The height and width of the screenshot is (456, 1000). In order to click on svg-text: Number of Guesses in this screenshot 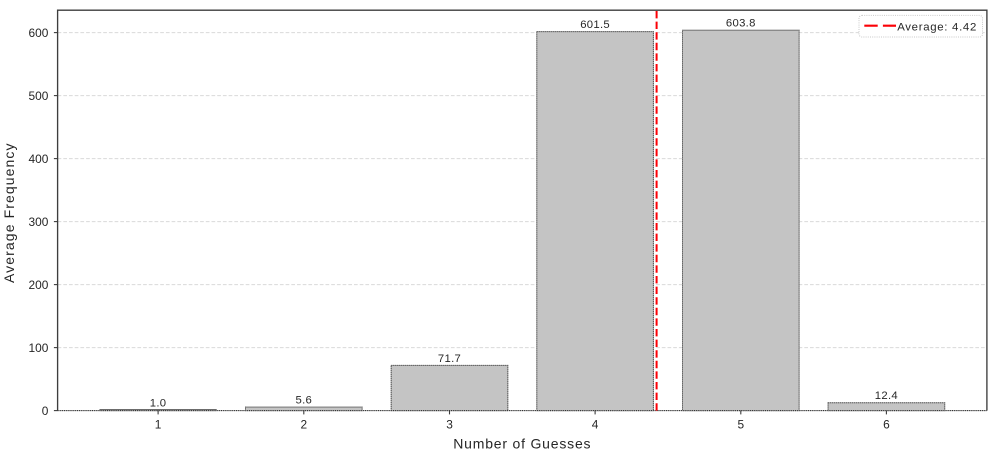, I will do `click(522, 444)`.